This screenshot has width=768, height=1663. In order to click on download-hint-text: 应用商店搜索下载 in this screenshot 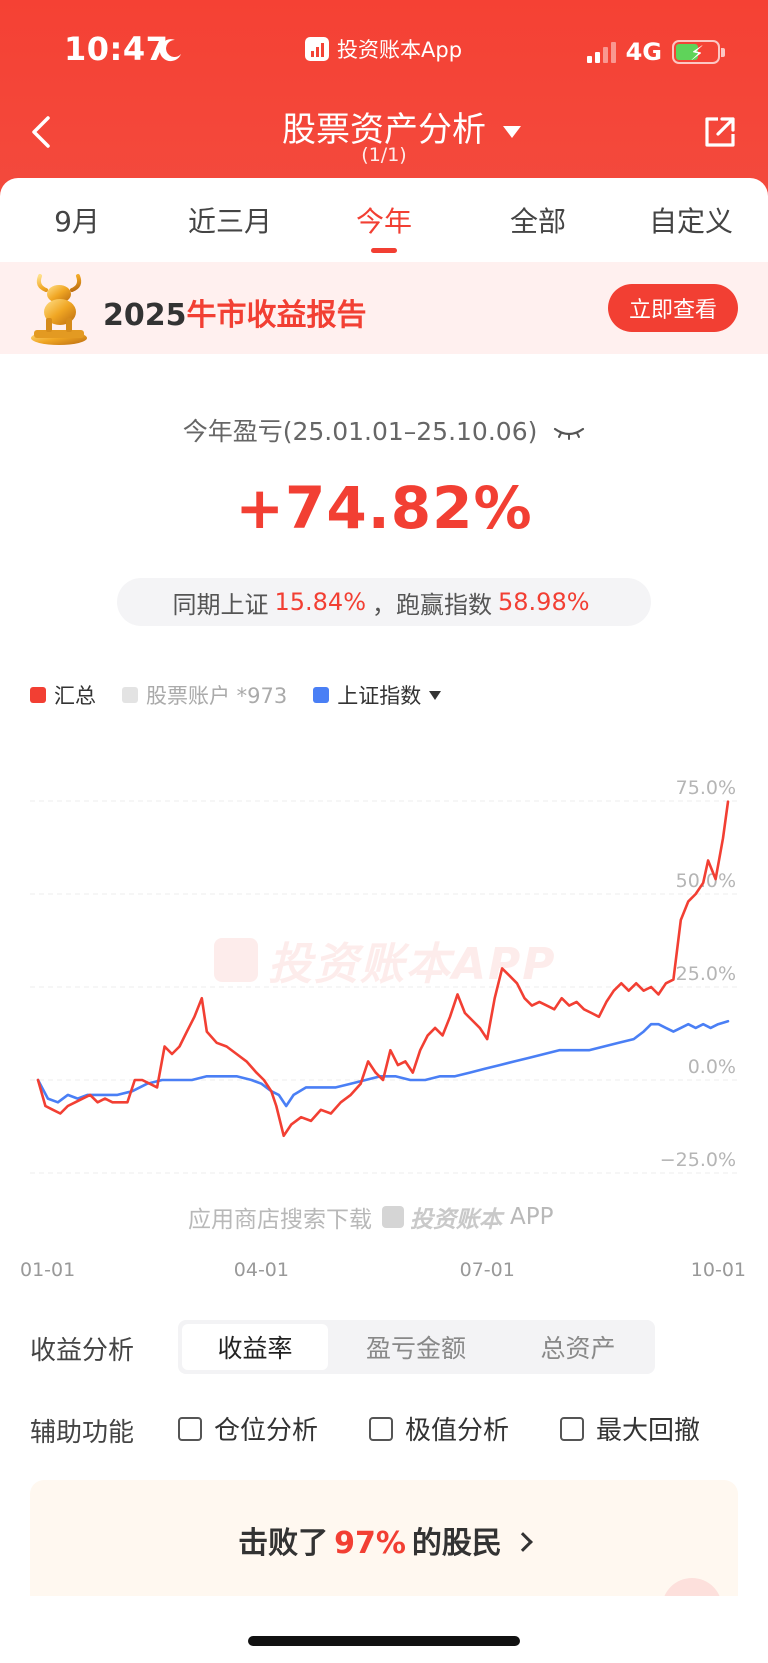, I will do `click(280, 1220)`.